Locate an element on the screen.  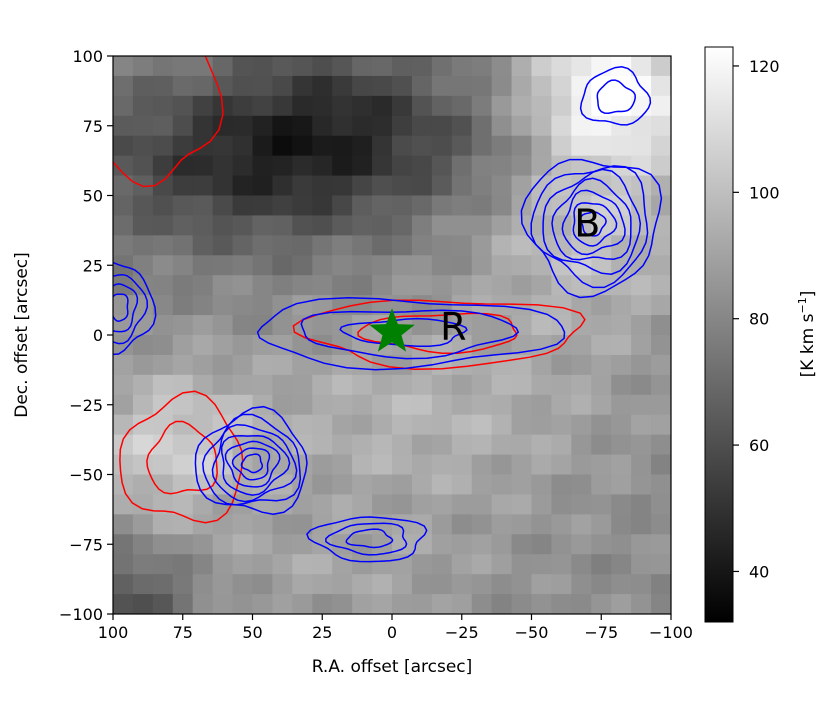
y-tick-label: −50 is located at coordinates (86, 475).